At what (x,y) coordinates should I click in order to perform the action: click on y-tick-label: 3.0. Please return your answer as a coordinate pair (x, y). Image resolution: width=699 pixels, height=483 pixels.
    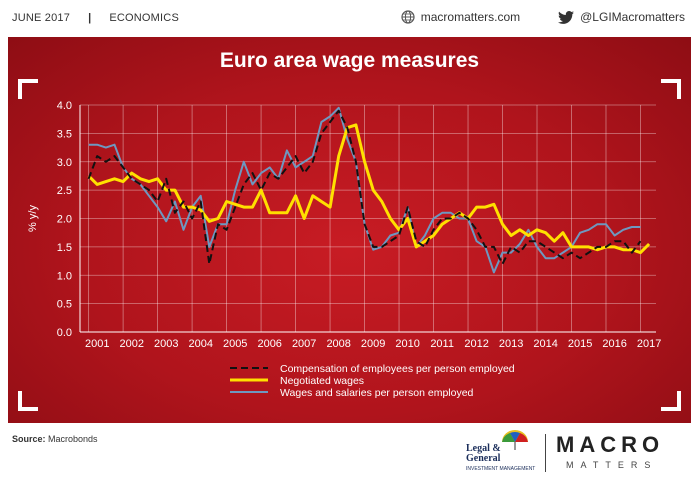
    Looking at the image, I should click on (64, 163).